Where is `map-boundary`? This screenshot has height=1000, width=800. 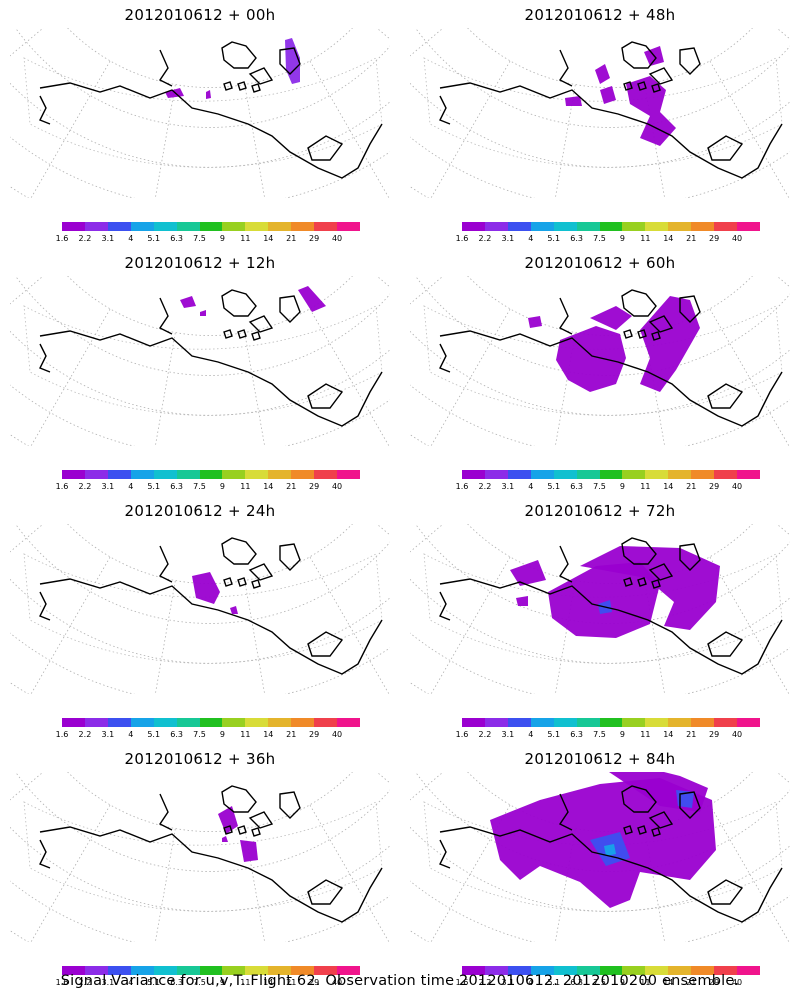 map-boundary is located at coordinates (203, 112).